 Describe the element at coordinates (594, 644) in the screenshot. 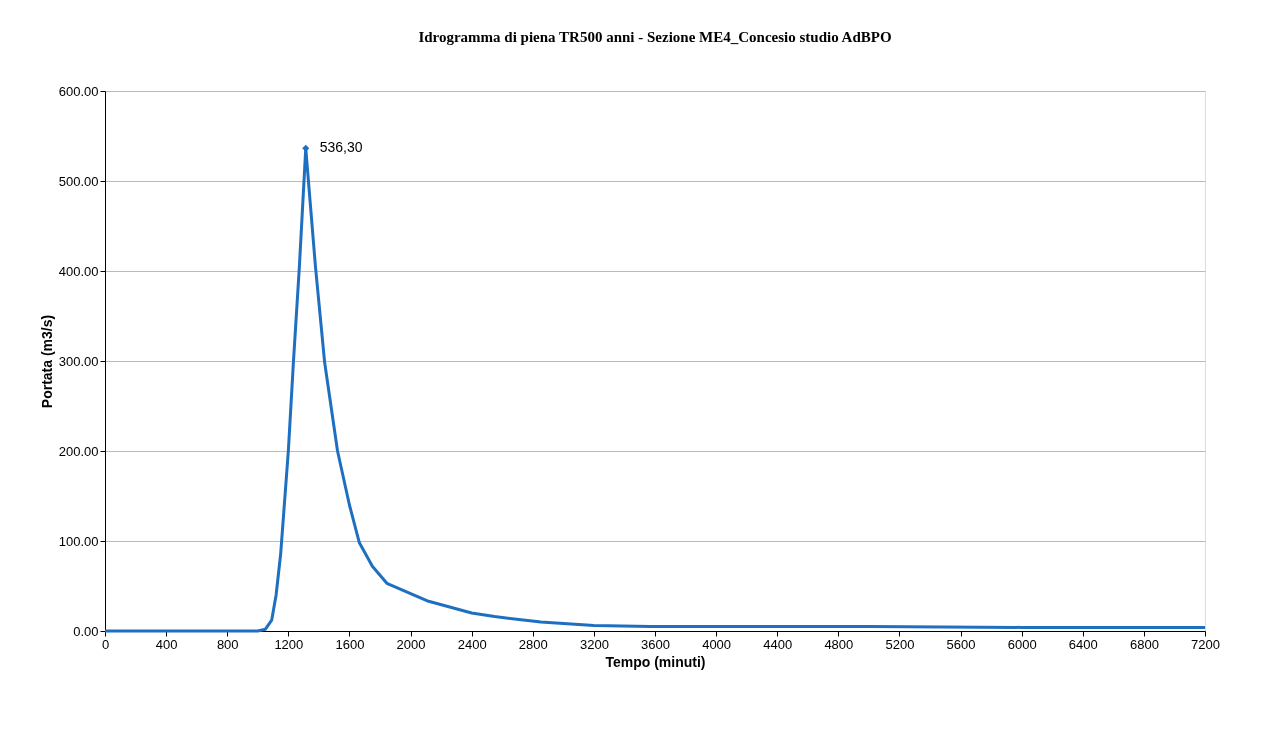

I see `x-tick-label: 3200` at that location.